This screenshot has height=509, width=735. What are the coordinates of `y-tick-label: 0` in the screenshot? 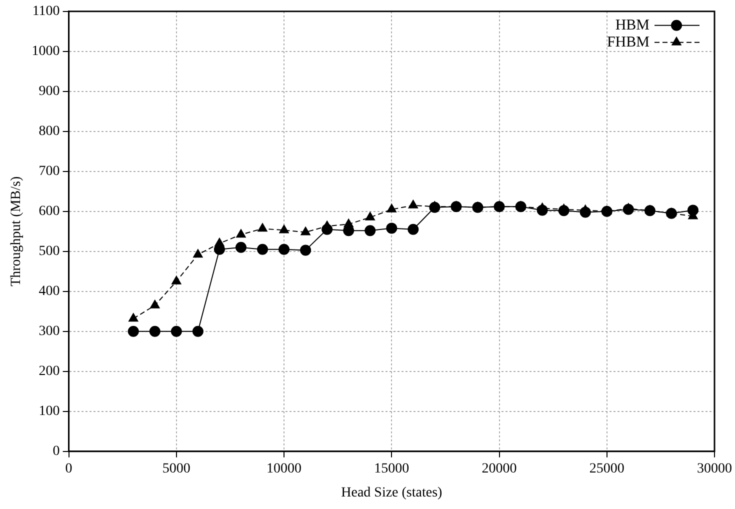 It's located at (56, 452).